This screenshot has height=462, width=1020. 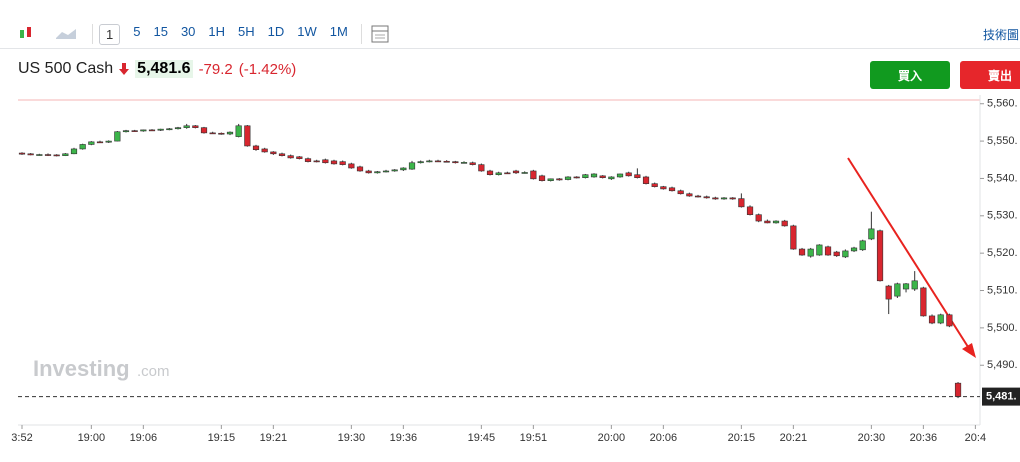 I want to click on x-tick-label: 20:21, so click(x=794, y=438).